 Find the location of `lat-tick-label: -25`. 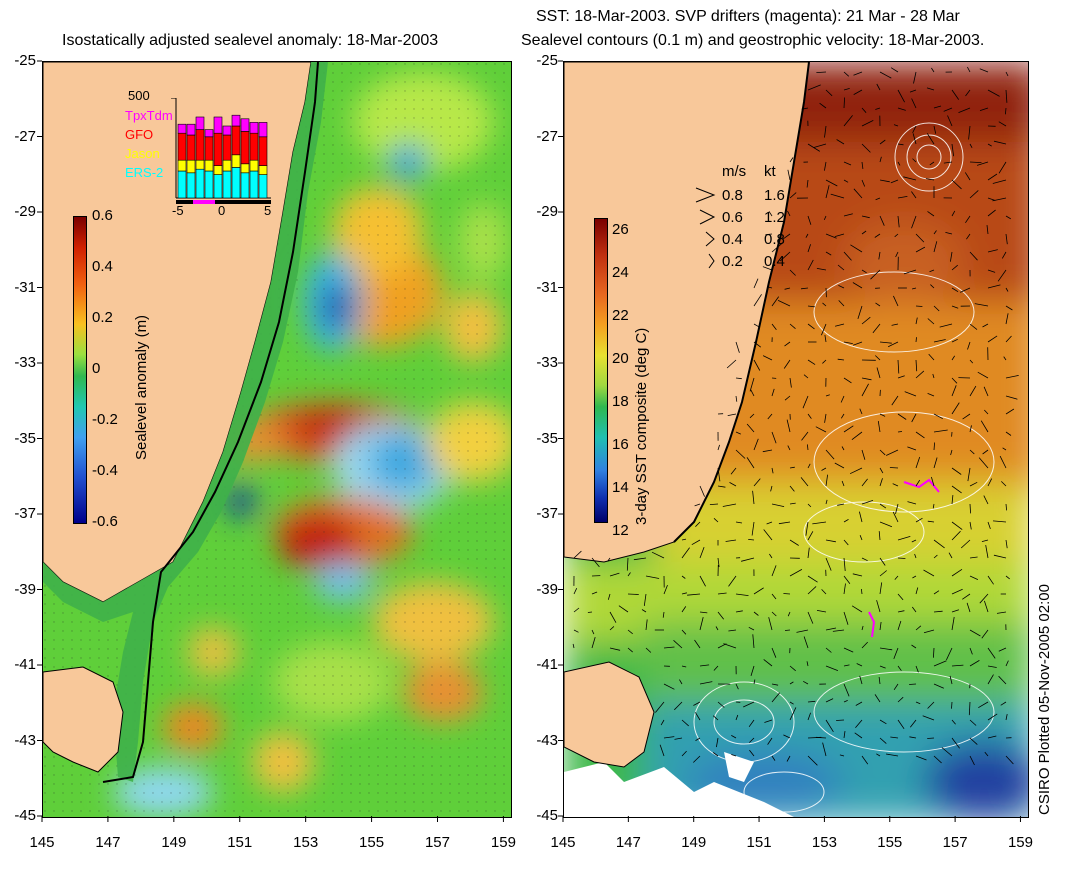

lat-tick-label: -25 is located at coordinates (547, 60).